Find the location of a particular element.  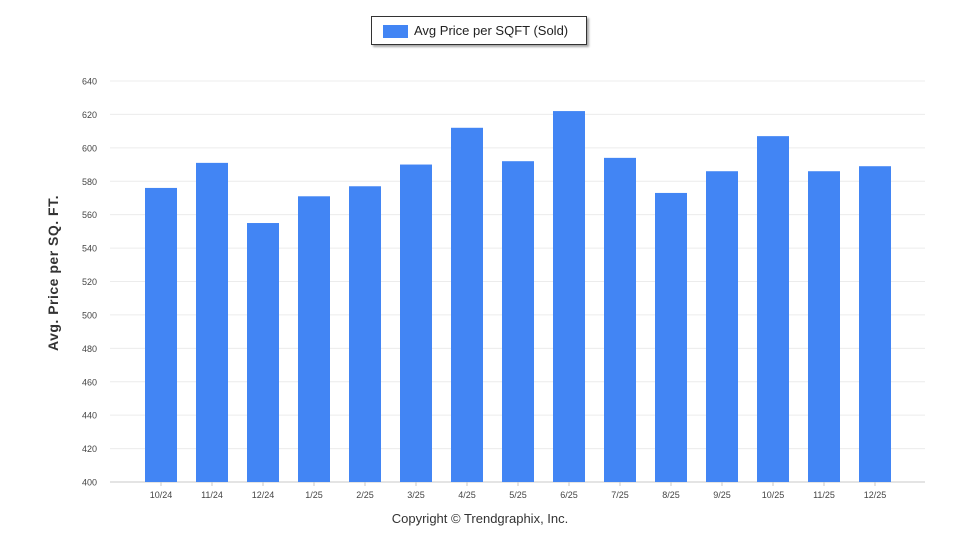

x-tick-label: 12/25 is located at coordinates (875, 495).